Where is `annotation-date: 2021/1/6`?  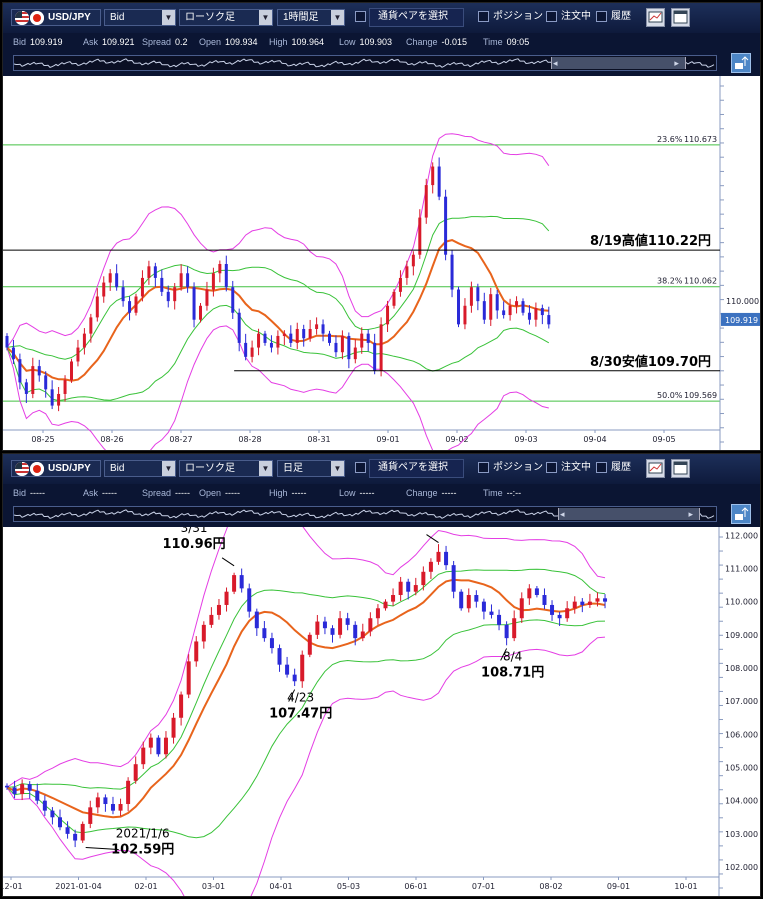
annotation-date: 2021/1/6 is located at coordinates (143, 833).